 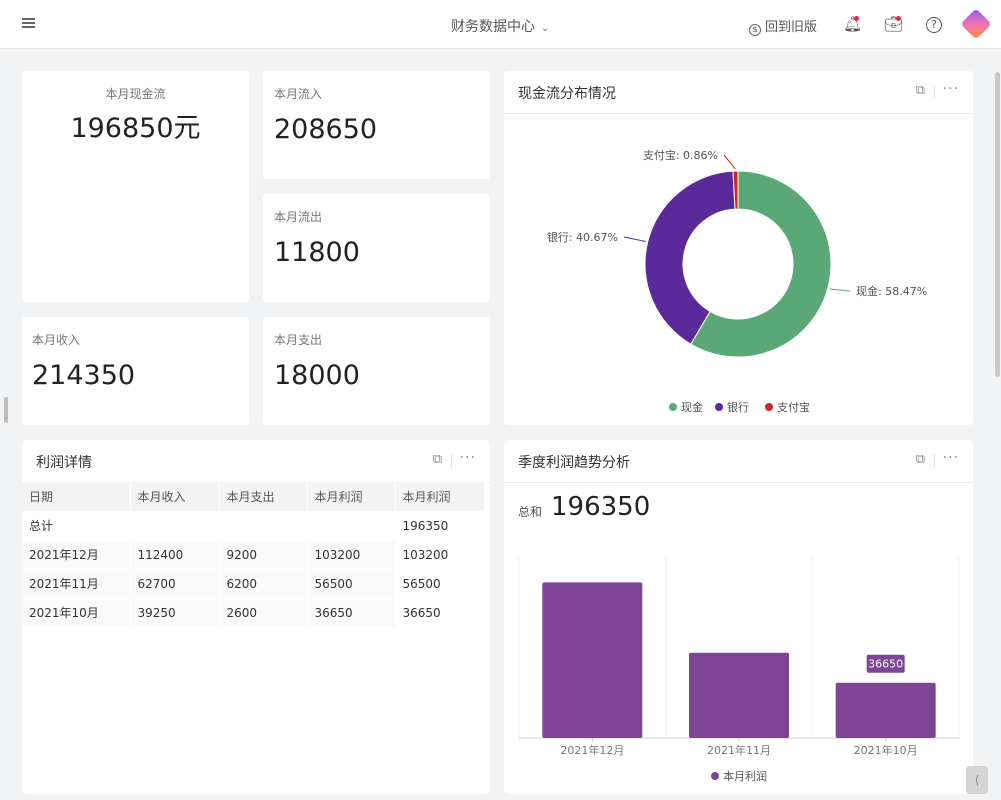 I want to click on card-header: 现金流分布情况 ⧉ ···, so click(x=738, y=92).